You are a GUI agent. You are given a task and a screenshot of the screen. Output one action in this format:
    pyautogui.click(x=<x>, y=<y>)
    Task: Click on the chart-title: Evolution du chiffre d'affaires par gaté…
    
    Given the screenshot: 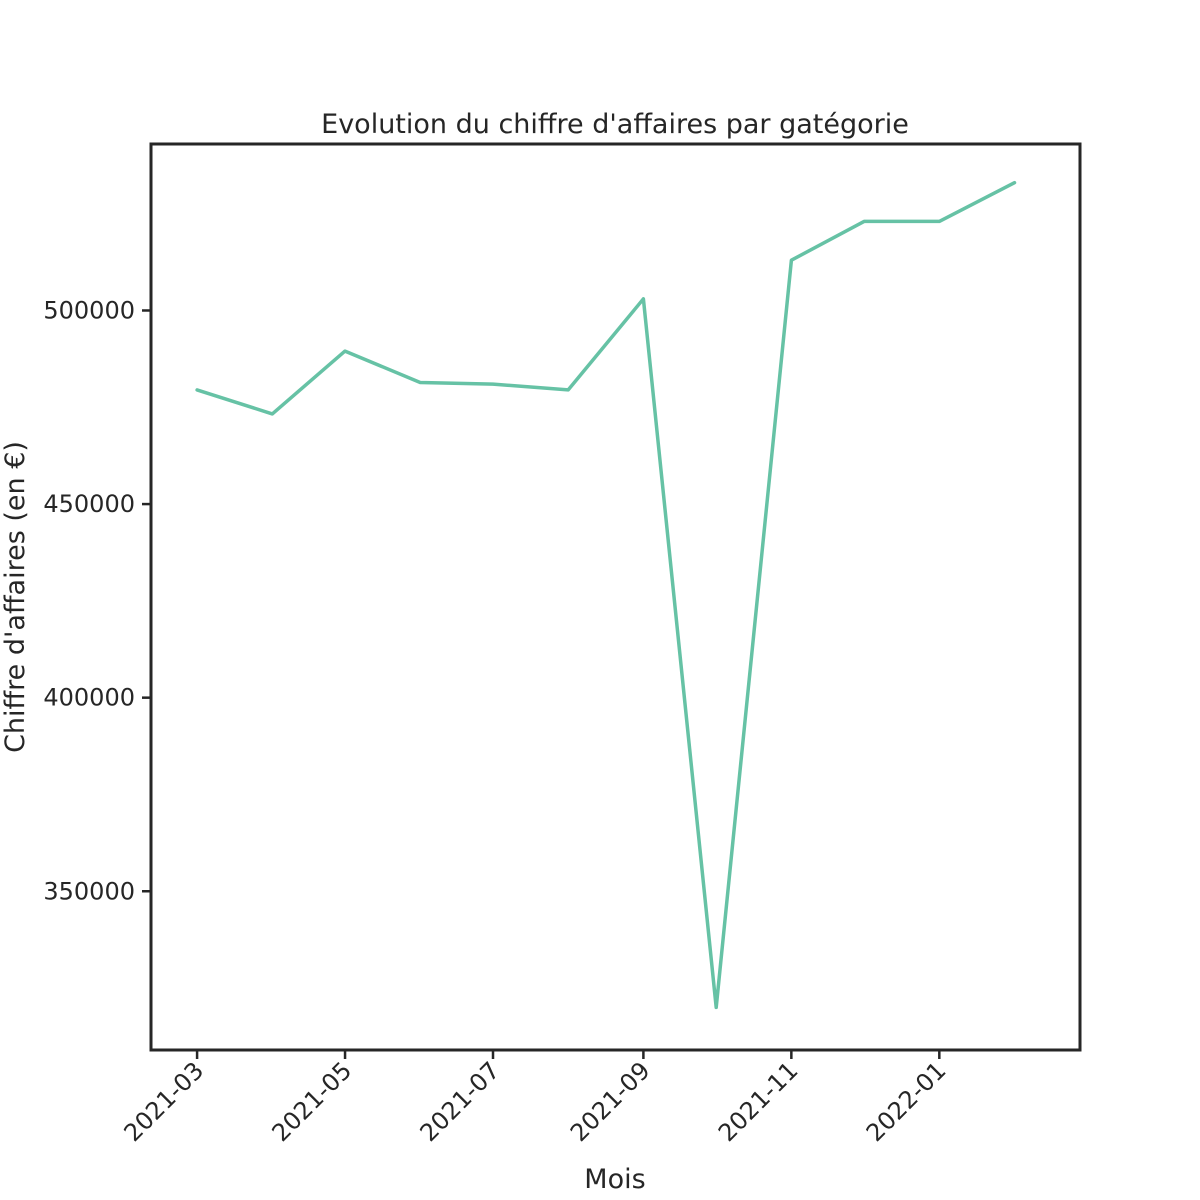 What is the action you would take?
    pyautogui.click(x=615, y=124)
    